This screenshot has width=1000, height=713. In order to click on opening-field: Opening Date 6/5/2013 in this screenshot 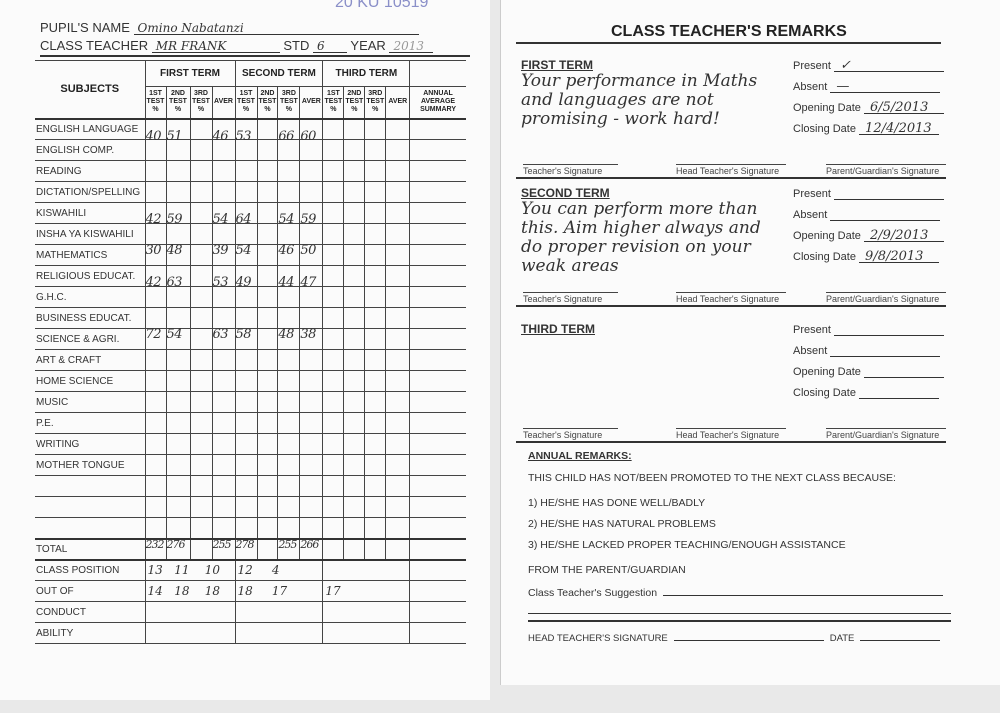, I will do `click(868, 107)`.